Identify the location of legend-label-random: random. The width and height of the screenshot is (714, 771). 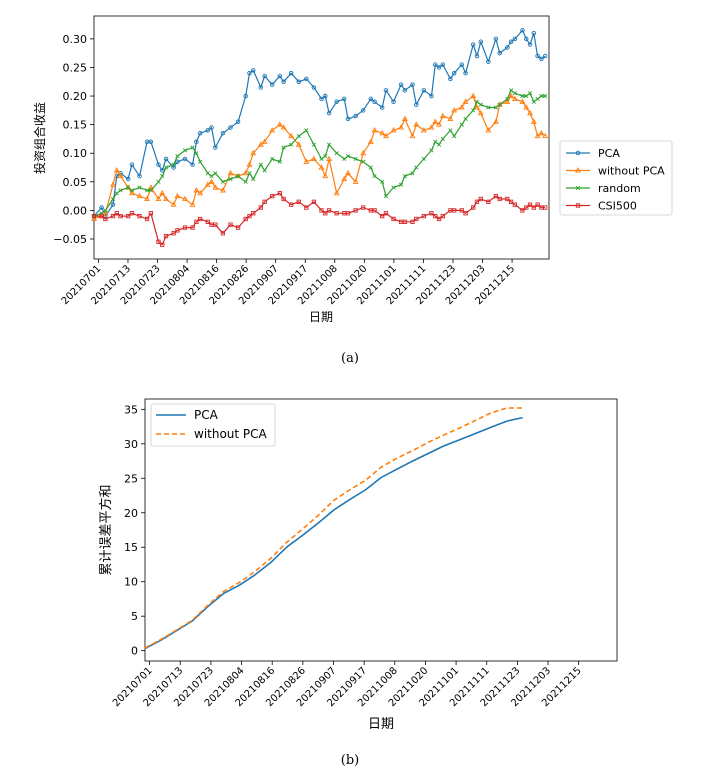
(619, 188).